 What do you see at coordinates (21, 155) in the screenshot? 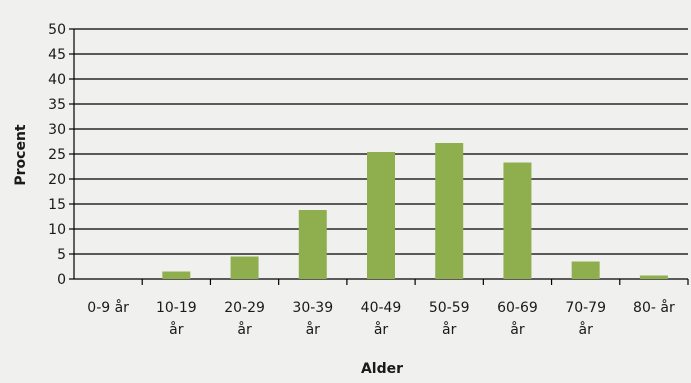
I see `y-axis-title: Procent` at bounding box center [21, 155].